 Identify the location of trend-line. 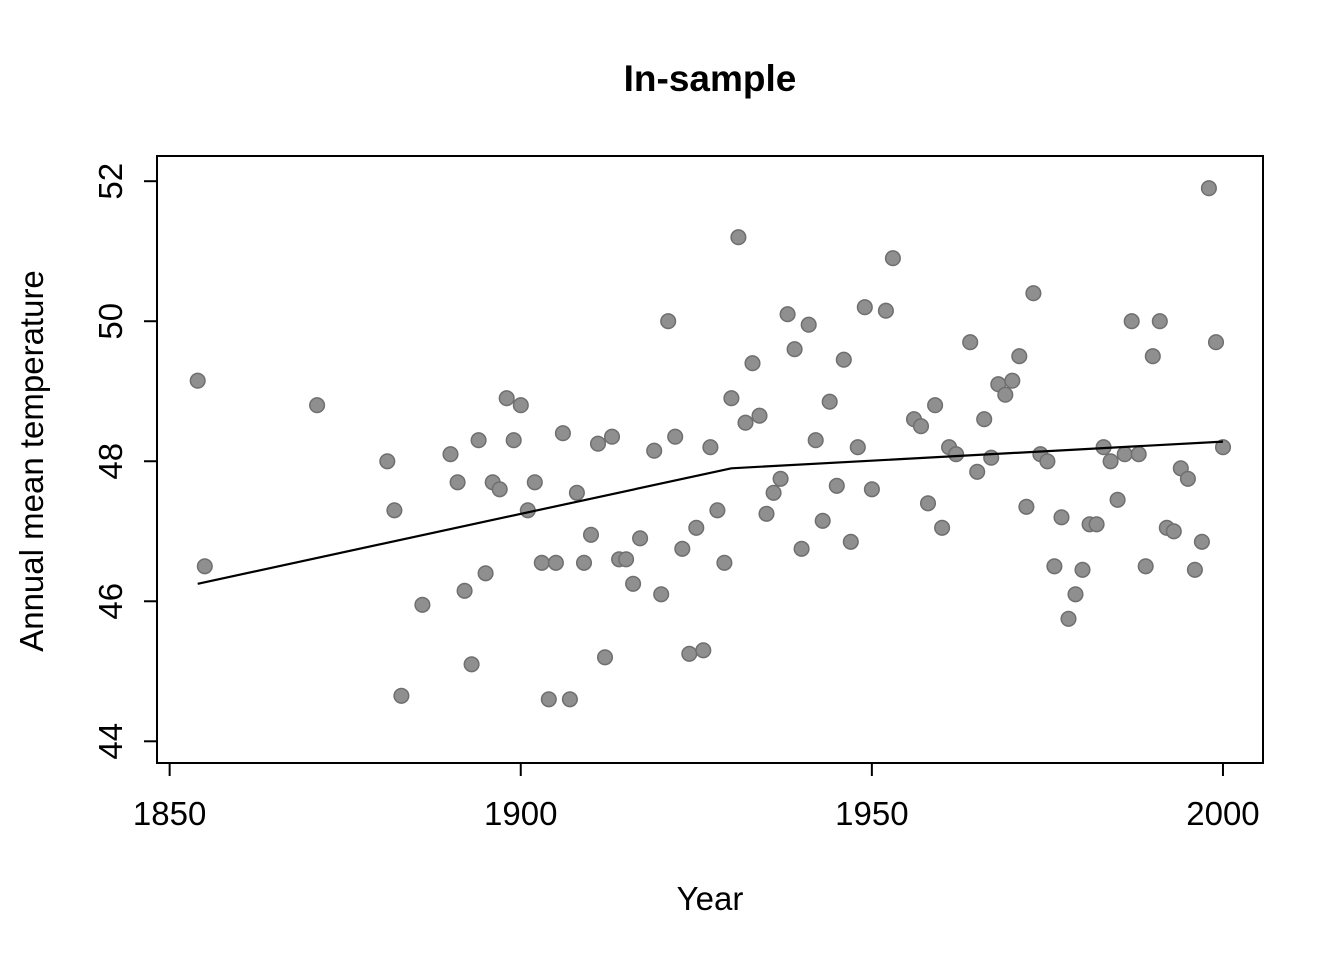
(710, 512).